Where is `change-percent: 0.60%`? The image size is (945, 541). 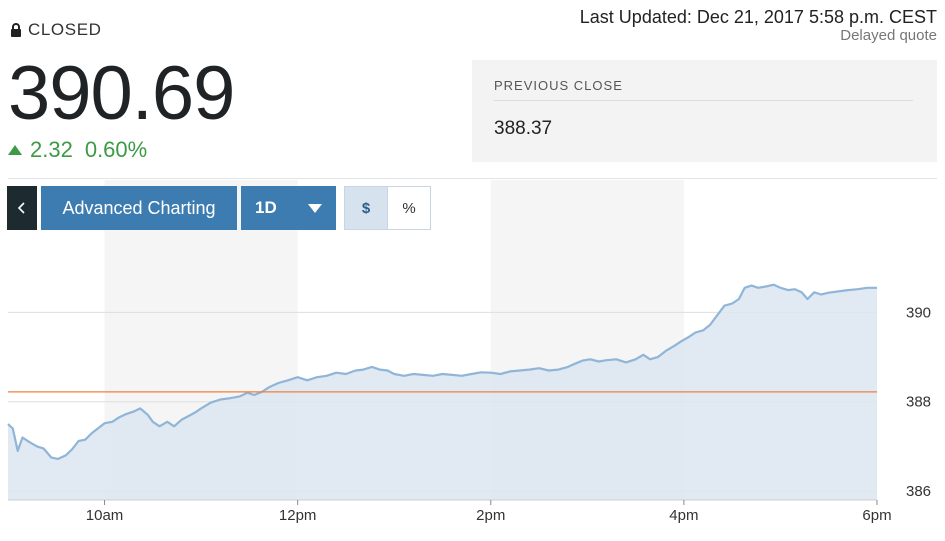
change-percent: 0.60% is located at coordinates (116, 149).